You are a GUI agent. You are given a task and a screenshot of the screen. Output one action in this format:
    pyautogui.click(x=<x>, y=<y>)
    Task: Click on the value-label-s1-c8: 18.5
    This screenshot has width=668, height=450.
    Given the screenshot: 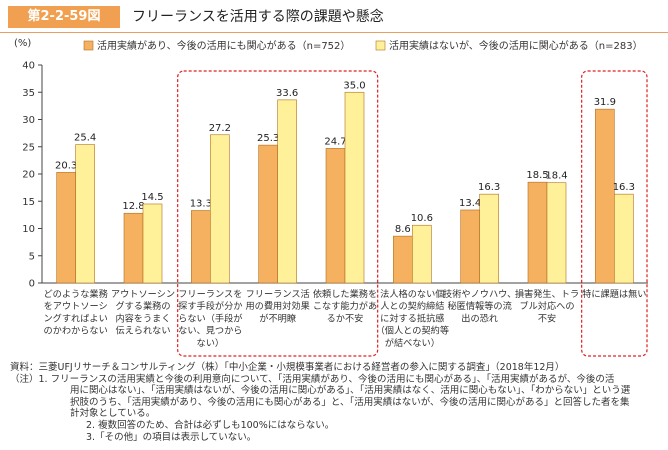 What is the action you would take?
    pyautogui.click(x=537, y=175)
    